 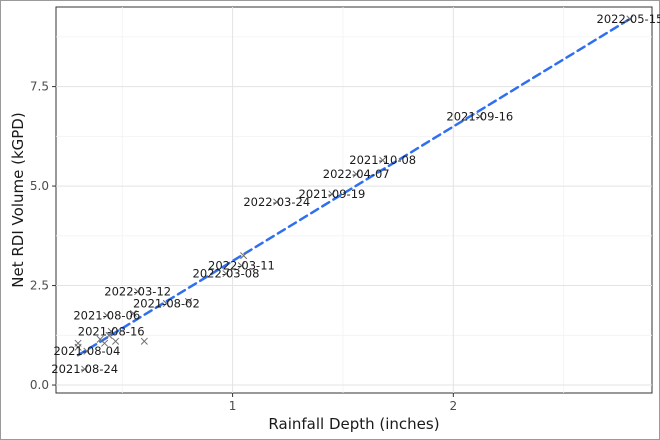 What do you see at coordinates (353, 424) in the screenshot?
I see `x-axis-title: Rainfall Depth (inches)` at bounding box center [353, 424].